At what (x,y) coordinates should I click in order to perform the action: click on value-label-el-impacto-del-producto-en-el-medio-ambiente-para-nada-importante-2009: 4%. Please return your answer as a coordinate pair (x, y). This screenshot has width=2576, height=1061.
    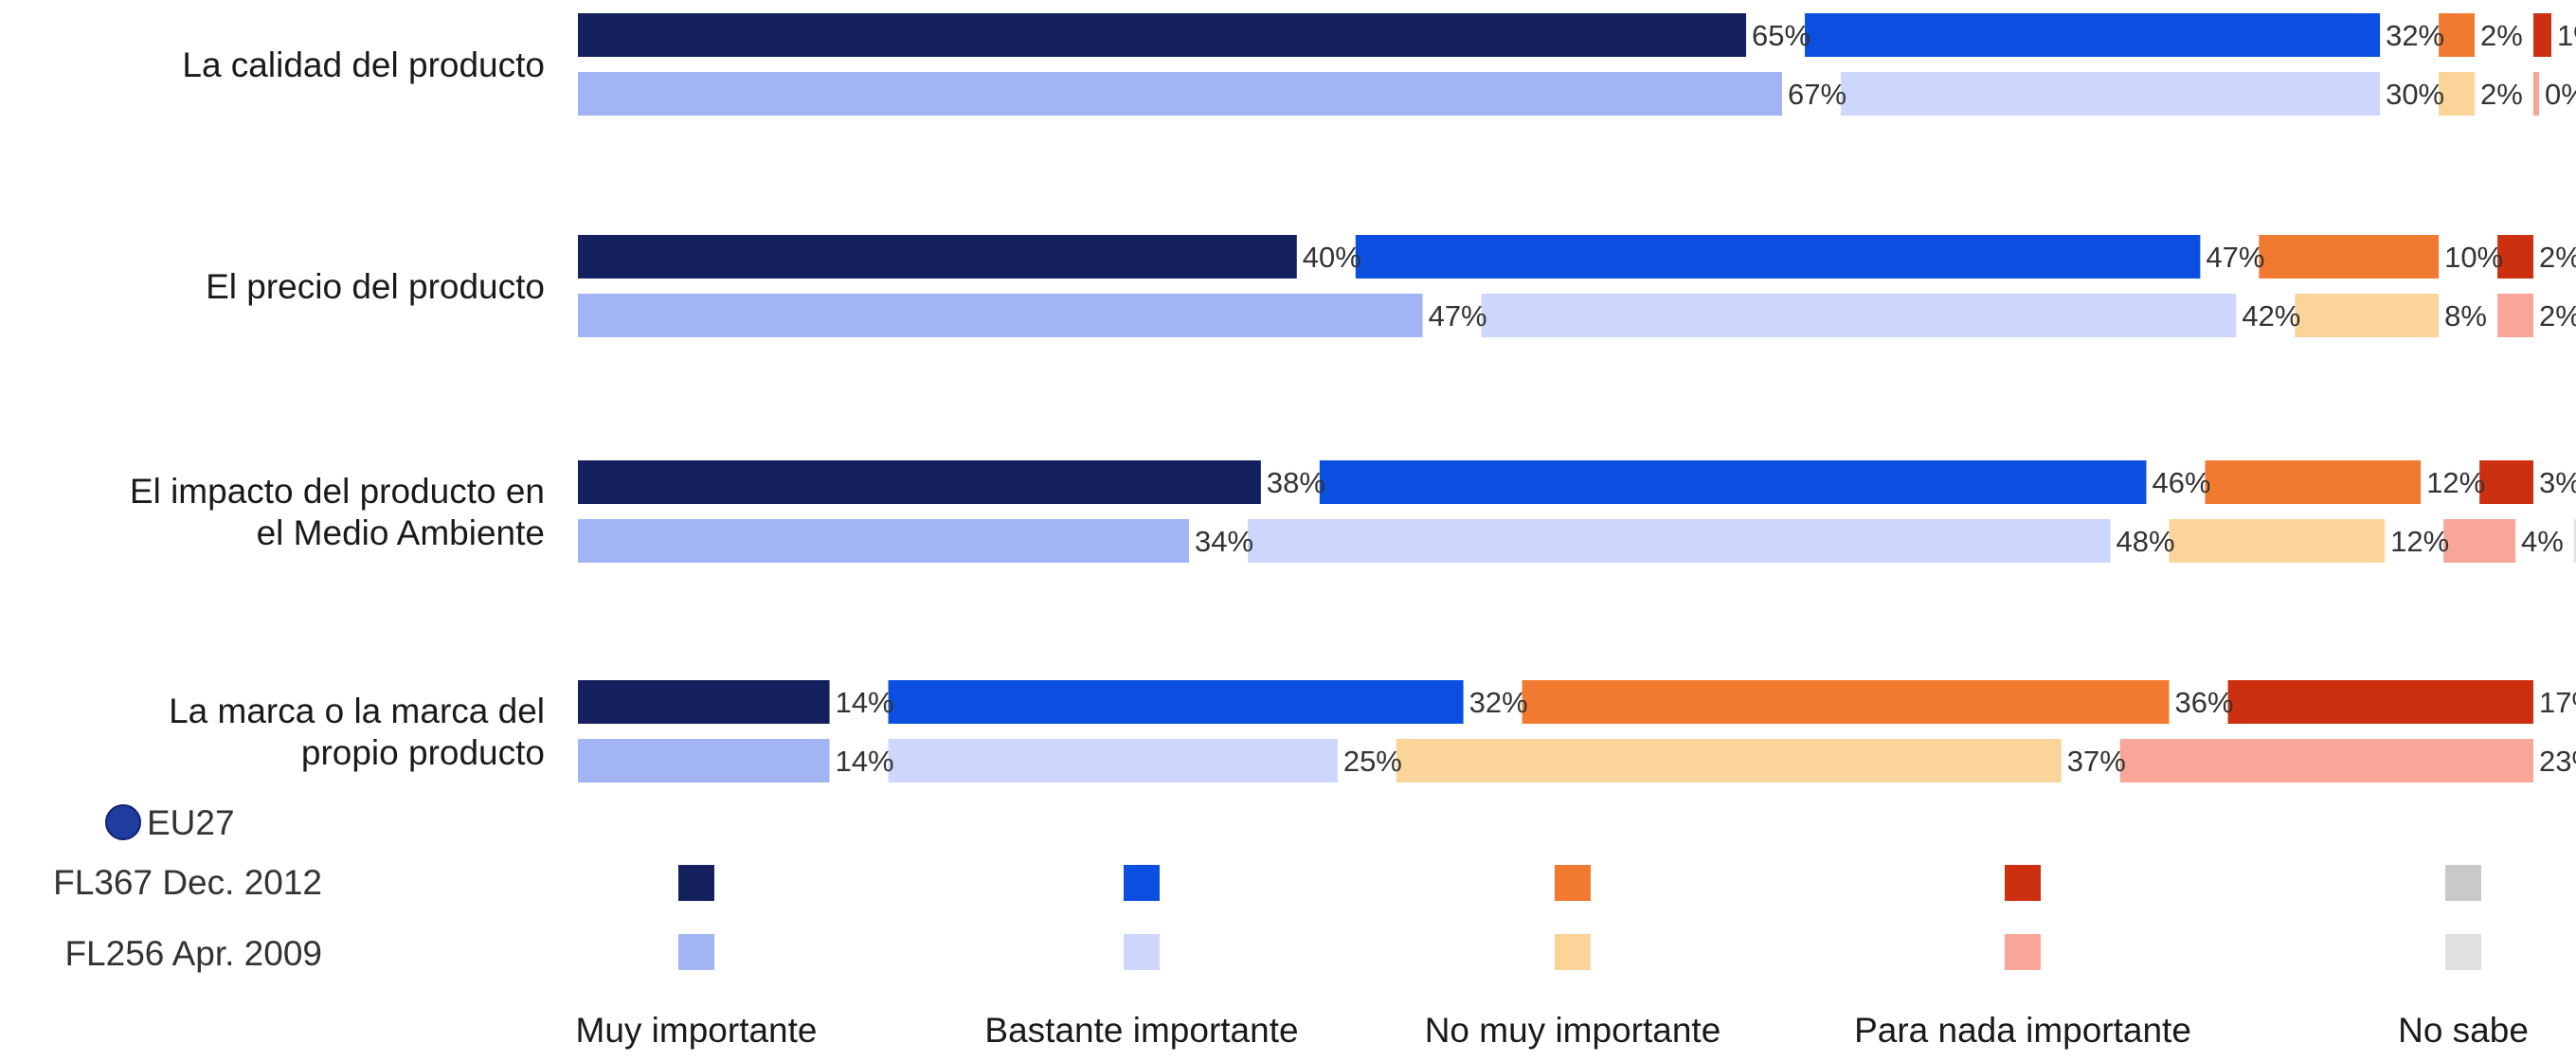
    Looking at the image, I should click on (2542, 541).